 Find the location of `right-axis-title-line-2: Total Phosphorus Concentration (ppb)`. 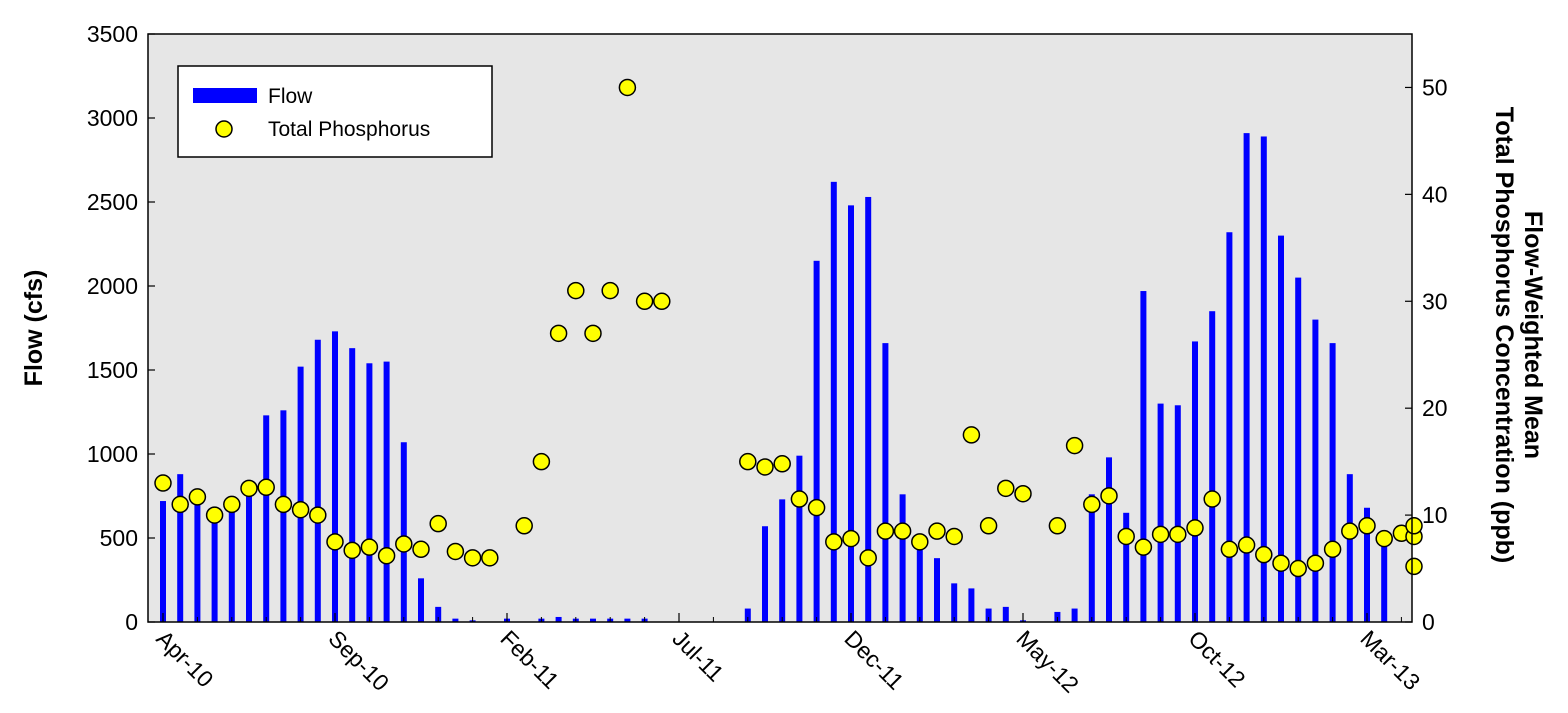

right-axis-title-line-2: Total Phosphorus Concentration (ppb) is located at coordinates (1504, 335).